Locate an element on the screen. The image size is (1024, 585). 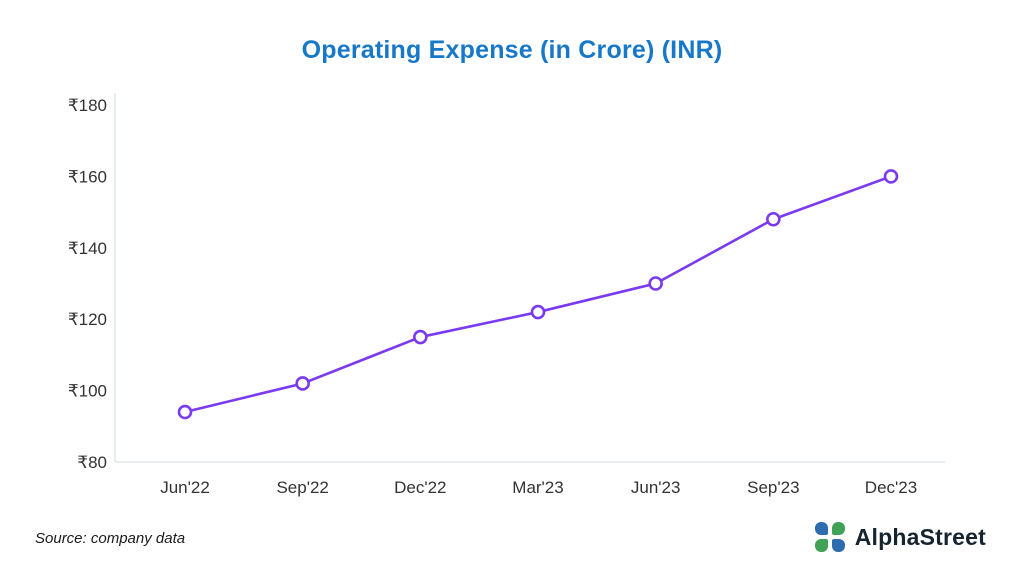
y-tick-label: ₹140 is located at coordinates (87, 248).